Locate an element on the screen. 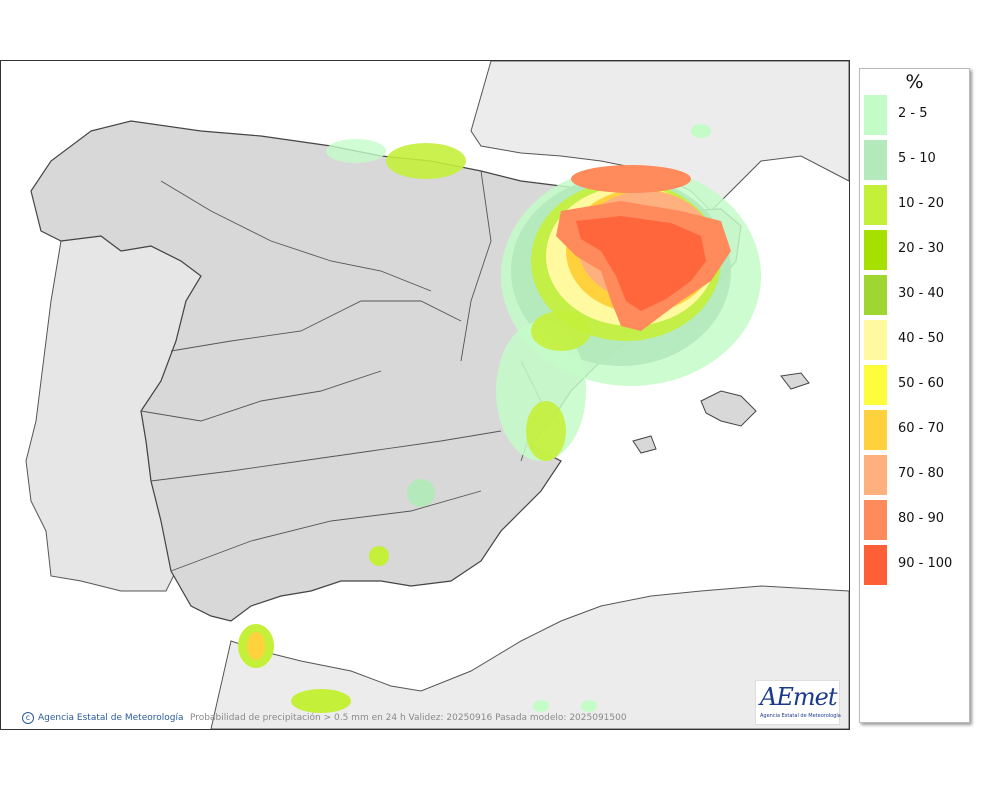 This screenshot has height=790, width=1000. legend-unit-label: % is located at coordinates (914, 82).